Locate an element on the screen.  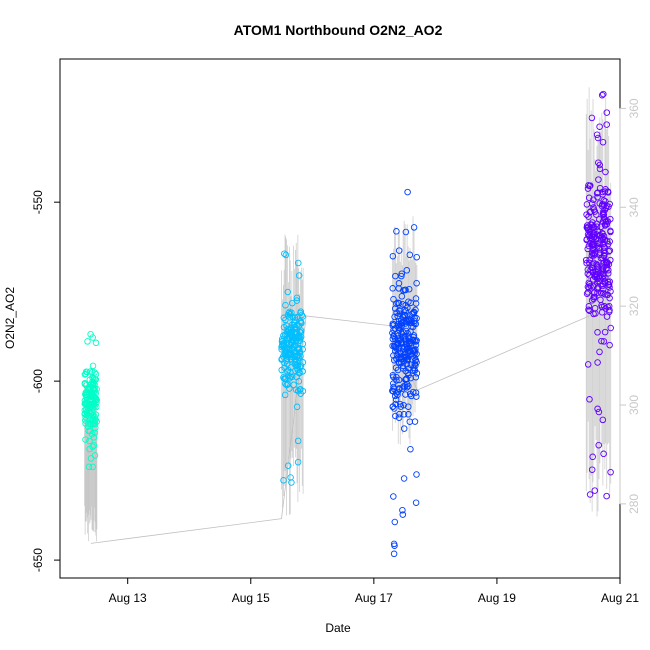
x-axis-label: Date is located at coordinates (338, 628).